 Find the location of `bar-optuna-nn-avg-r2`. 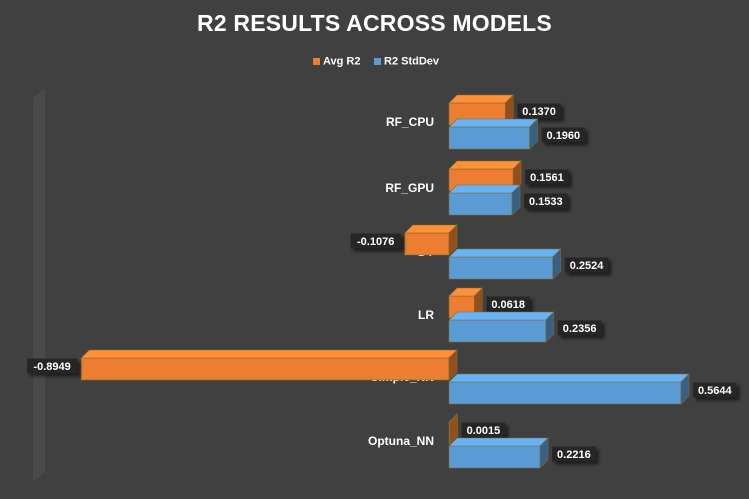

bar-optuna-nn-avg-r2 is located at coordinates (453, 429).